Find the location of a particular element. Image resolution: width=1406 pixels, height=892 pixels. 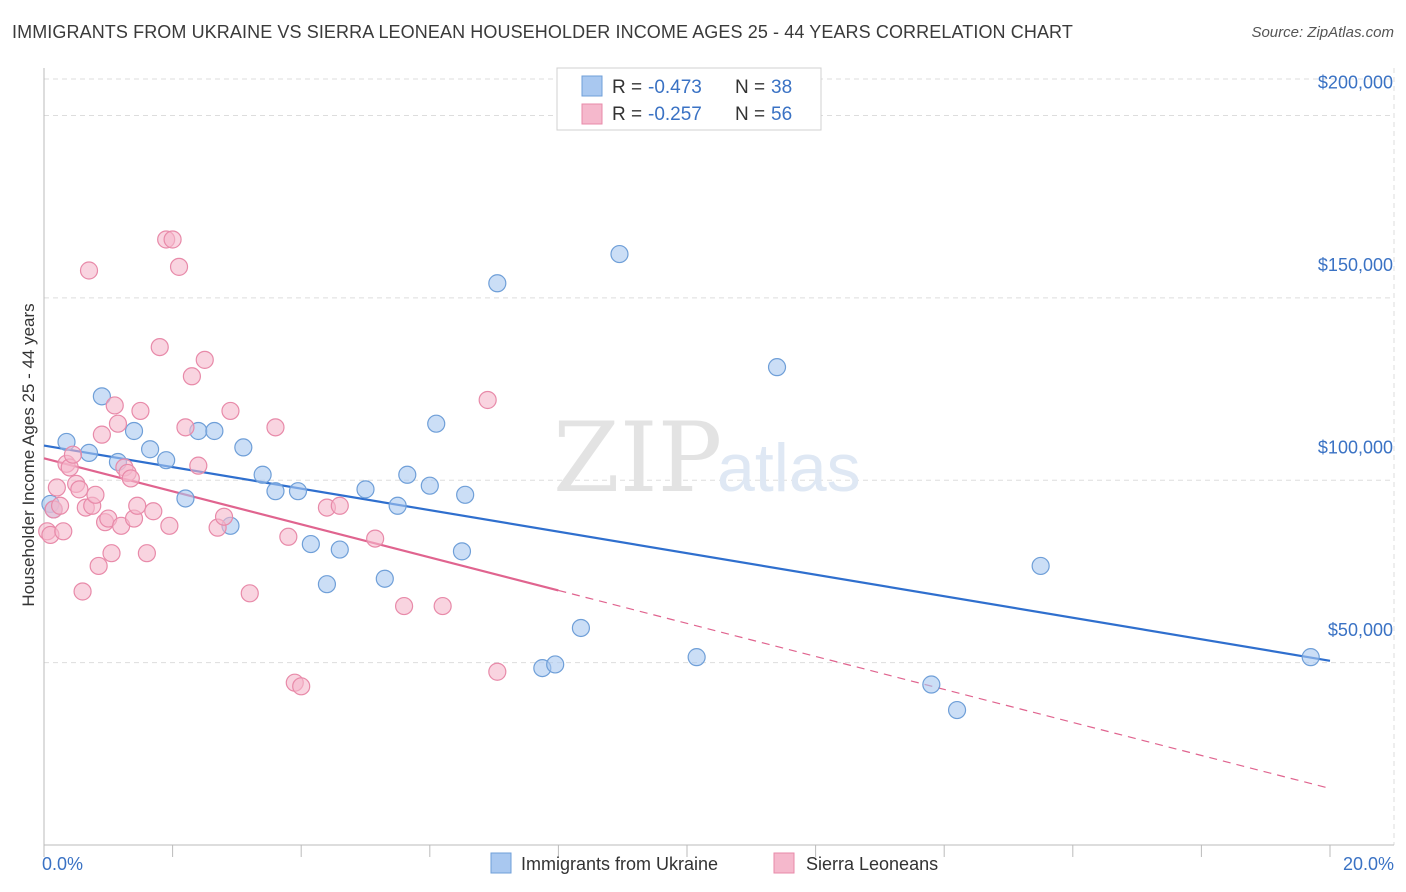

legend-r-label-sierra: R = is located at coordinates (627, 114).